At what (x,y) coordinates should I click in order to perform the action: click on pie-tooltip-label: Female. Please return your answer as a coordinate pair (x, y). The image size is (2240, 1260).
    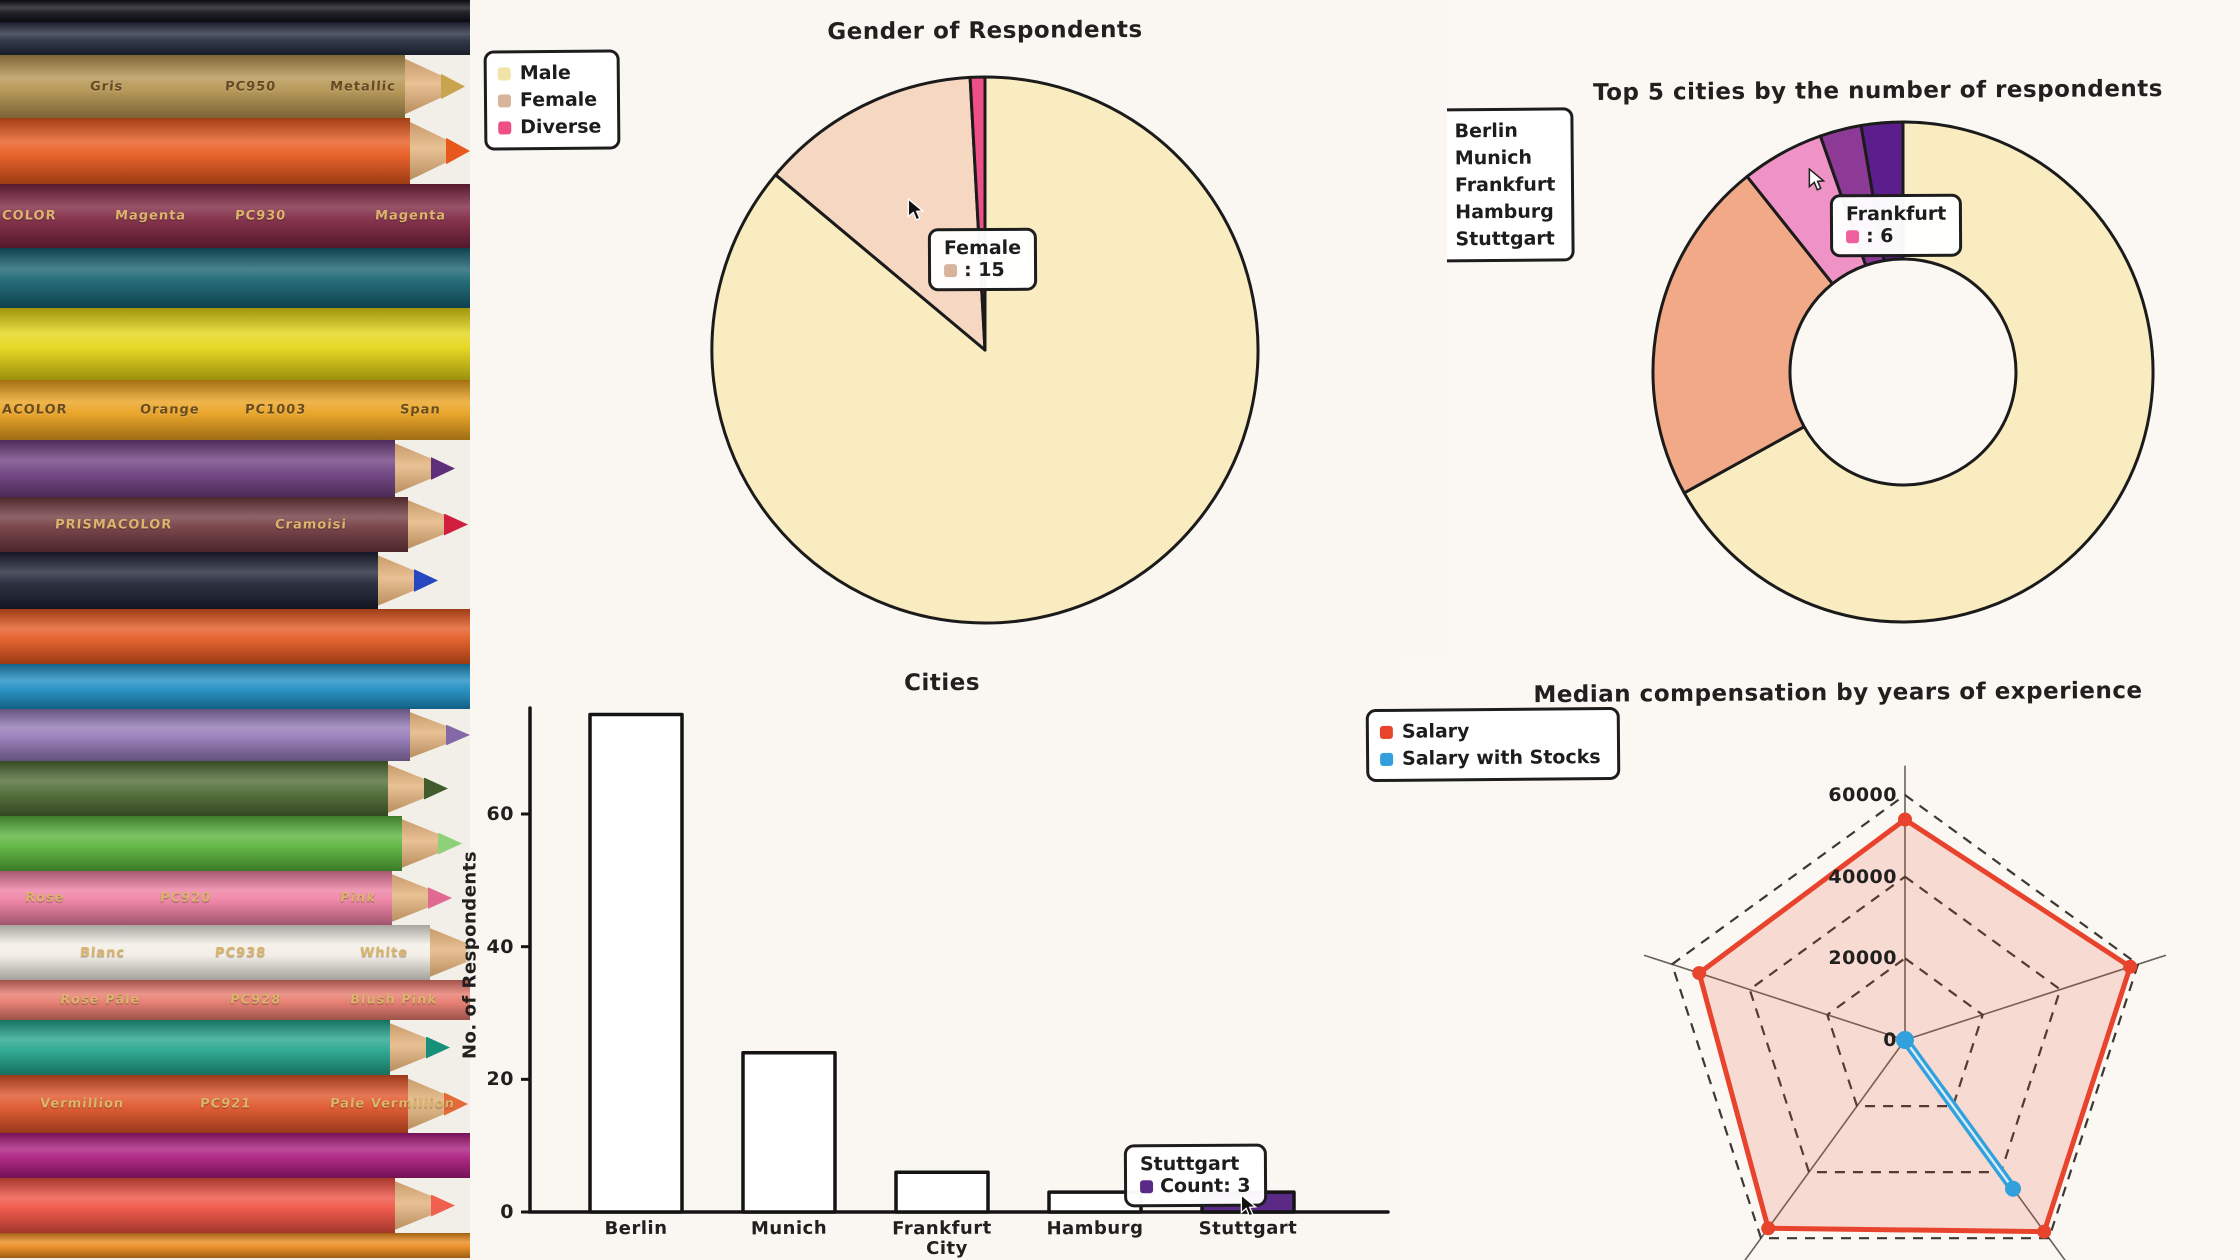
    Looking at the image, I should click on (982, 248).